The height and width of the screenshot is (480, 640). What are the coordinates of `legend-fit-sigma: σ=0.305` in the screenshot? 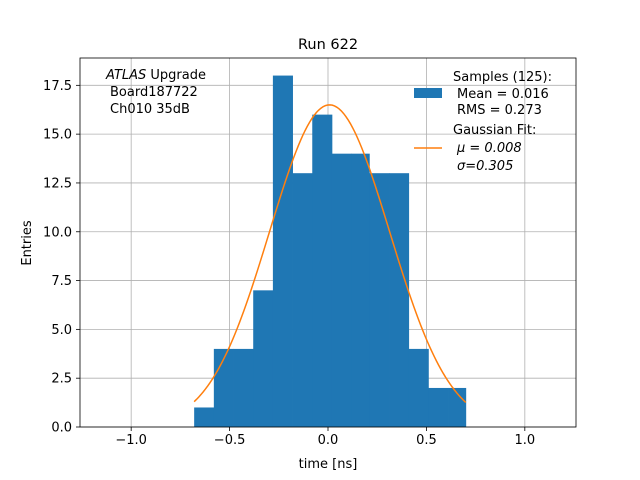 It's located at (485, 166).